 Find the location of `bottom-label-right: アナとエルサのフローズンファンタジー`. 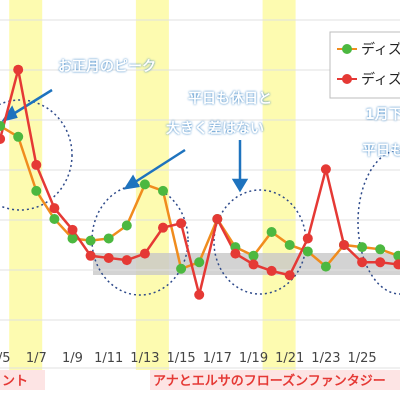

bottom-label-right: アナとエルサのフローズンファンタジー is located at coordinates (269, 381).